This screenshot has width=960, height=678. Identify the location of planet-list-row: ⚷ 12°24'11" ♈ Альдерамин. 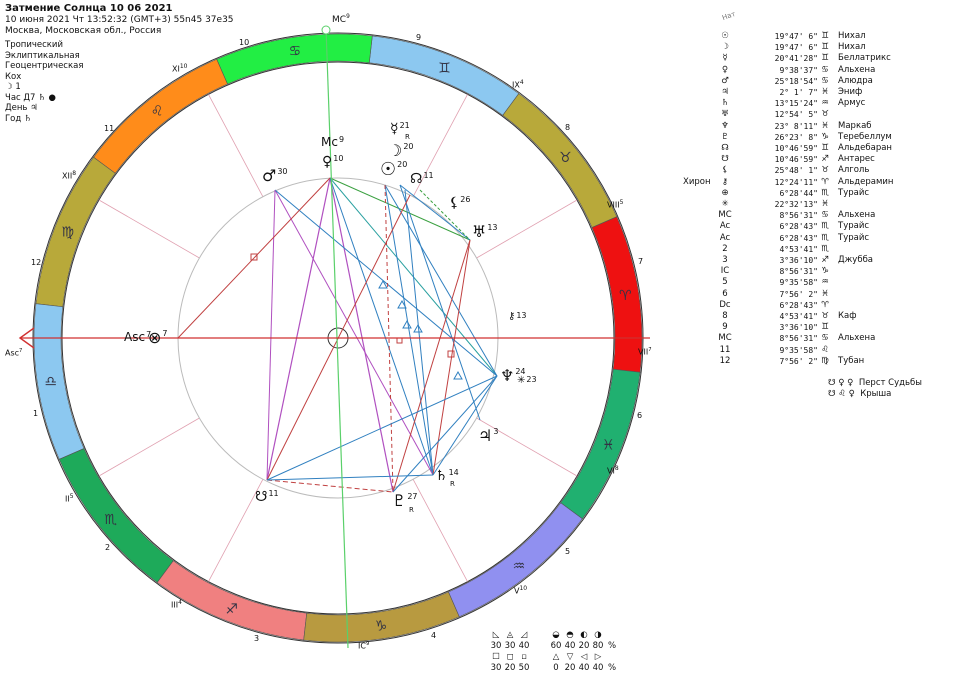
(806, 182).